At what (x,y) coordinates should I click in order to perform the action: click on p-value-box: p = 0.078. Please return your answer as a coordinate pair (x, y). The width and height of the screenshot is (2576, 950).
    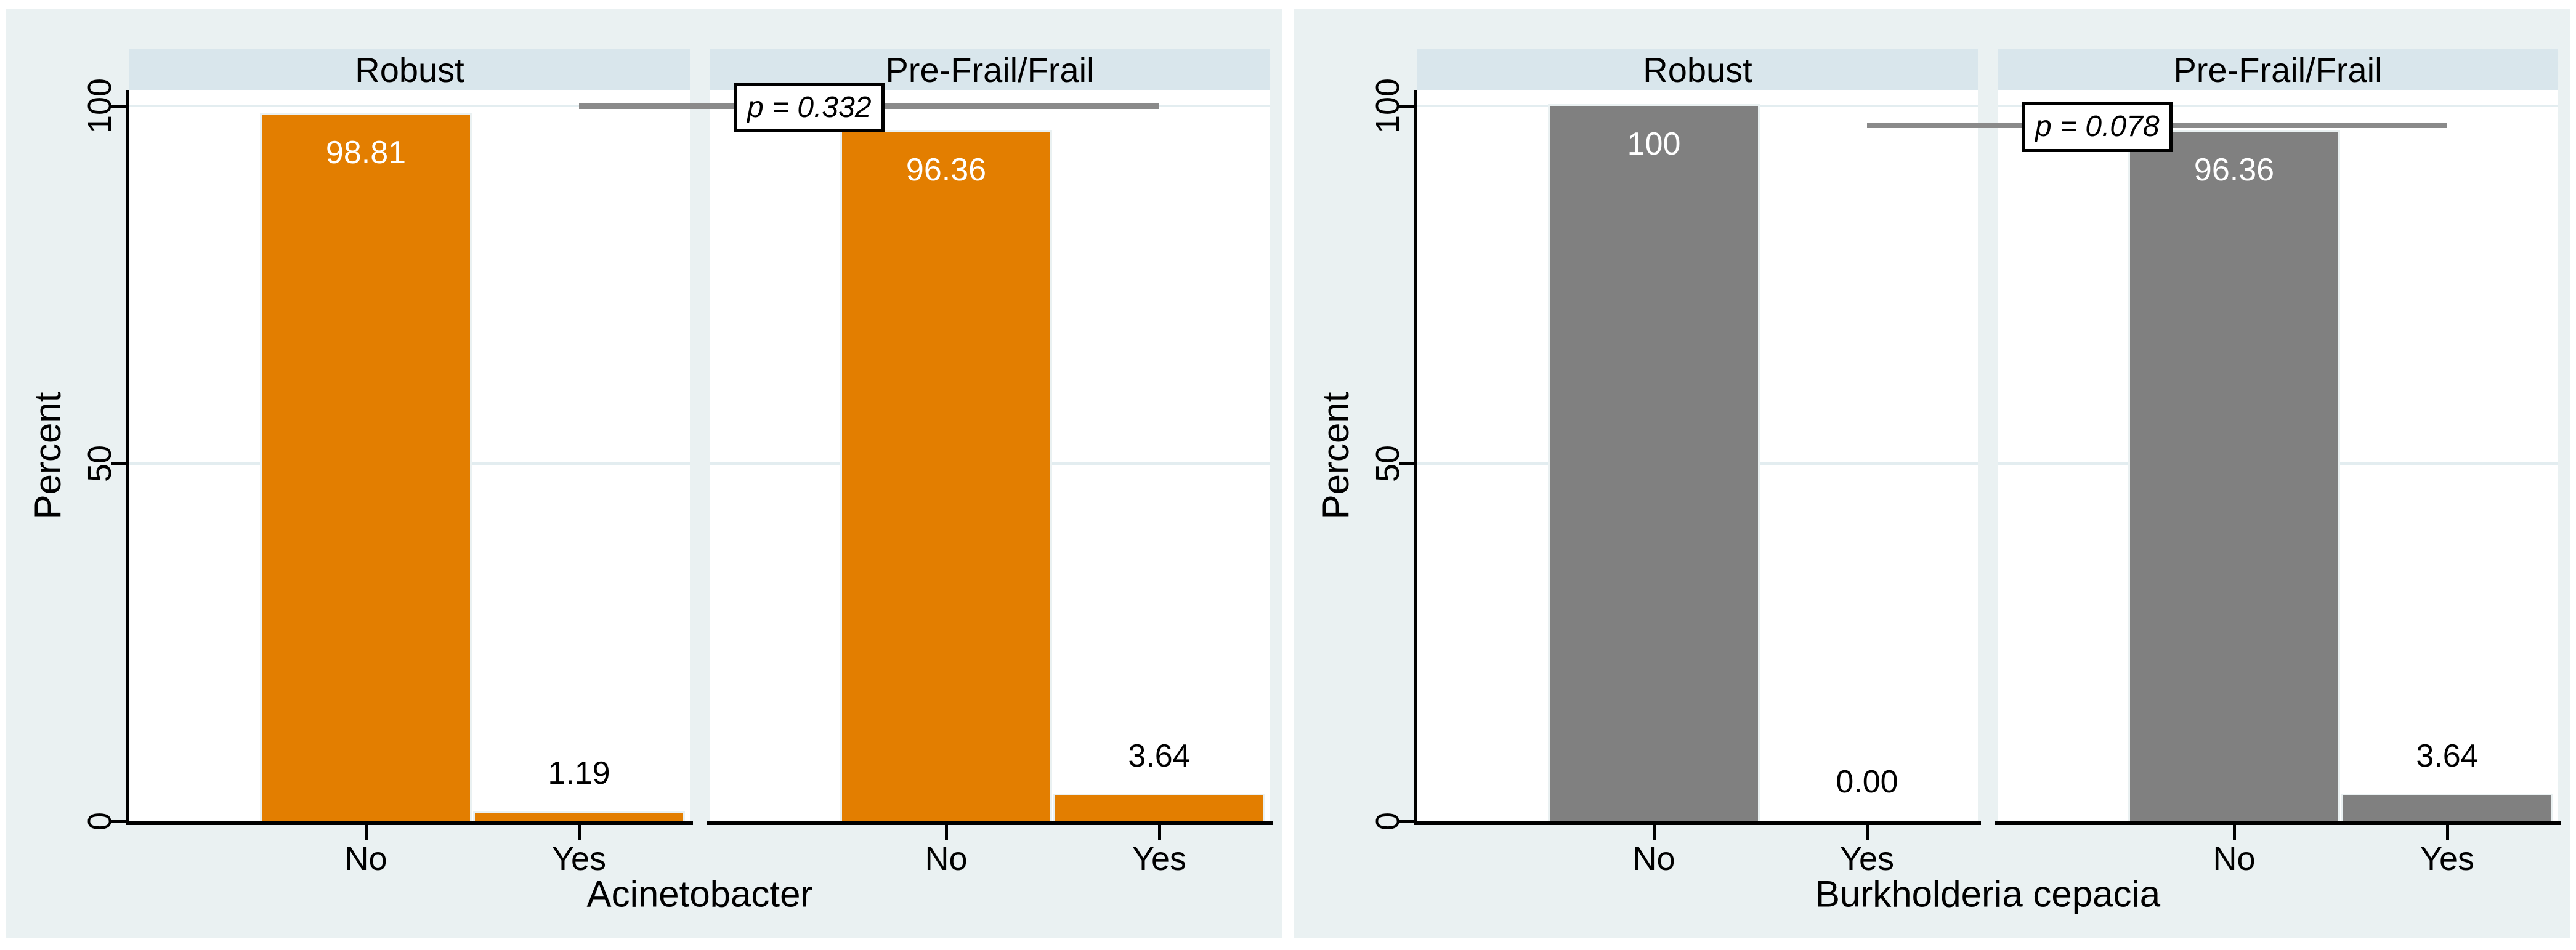
    Looking at the image, I should click on (2097, 127).